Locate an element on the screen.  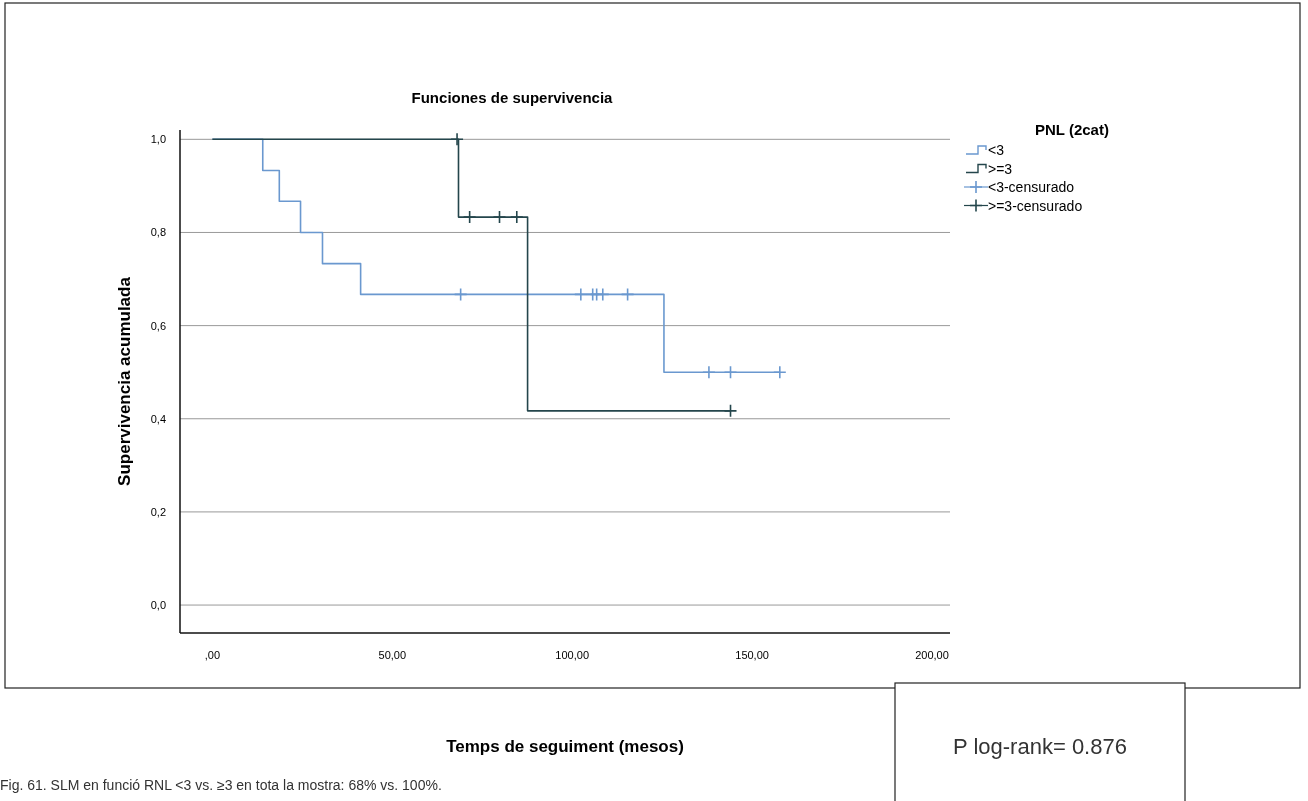
caption: Fig. 61. SLM en funció RNL <3 vs. ≥3 en tota la mostra: 68% vs. 100%. is located at coordinates (221, 785).